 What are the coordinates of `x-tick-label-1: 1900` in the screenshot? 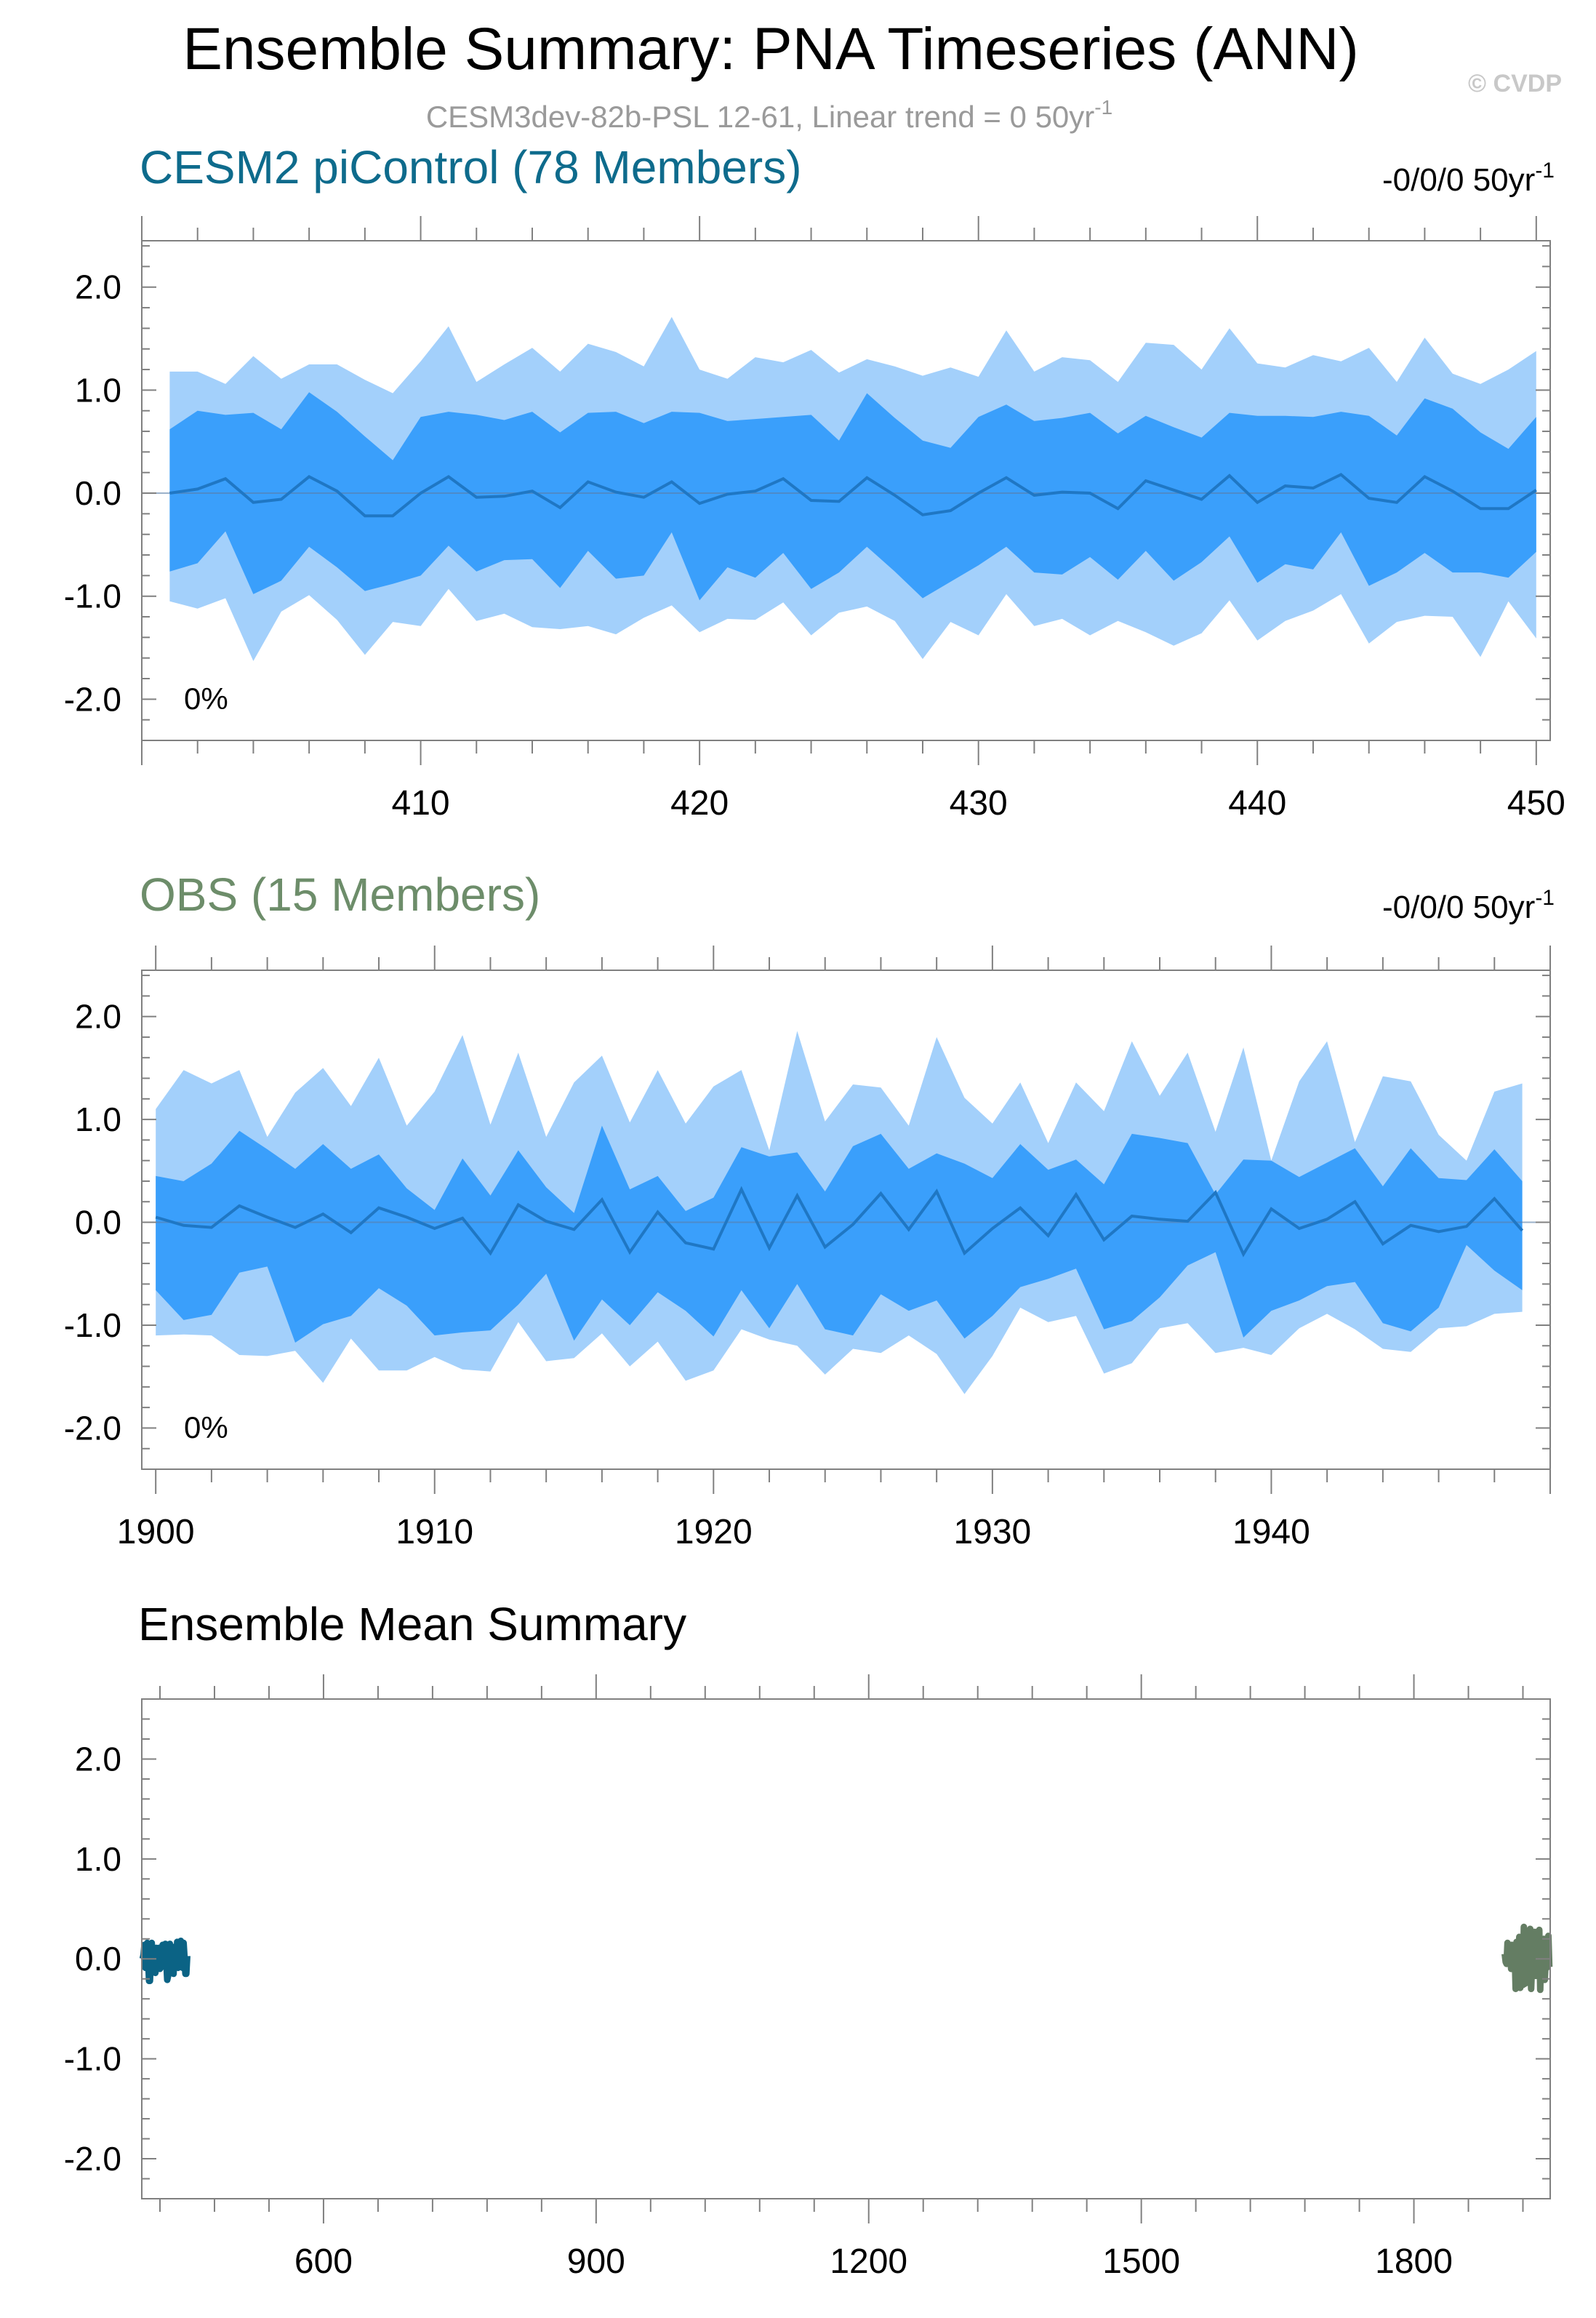 It's located at (156, 1532).